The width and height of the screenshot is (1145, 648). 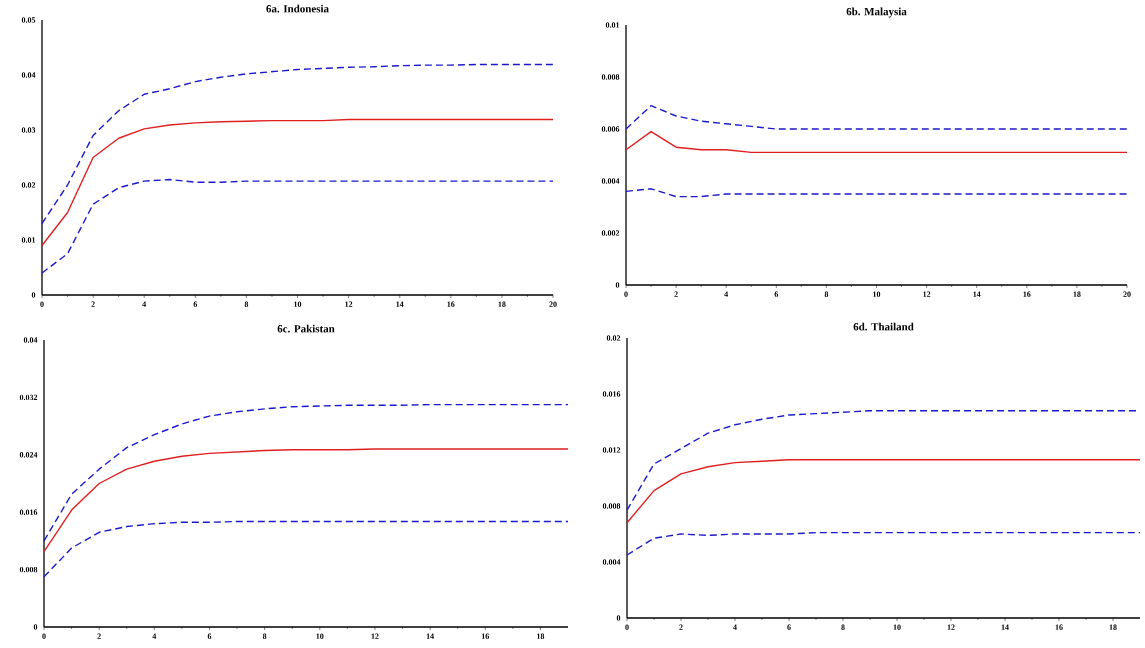 What do you see at coordinates (876, 12) in the screenshot?
I see `chart-title: 6b. Malaysia` at bounding box center [876, 12].